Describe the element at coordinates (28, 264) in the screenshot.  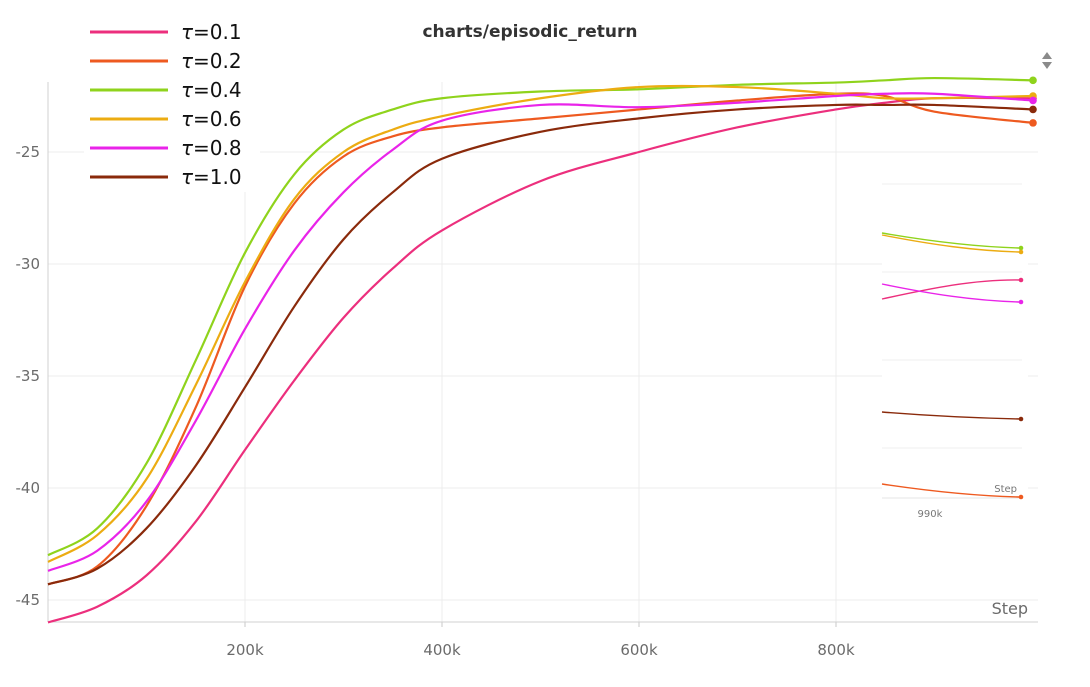
I see `y-tick-label: -30` at that location.